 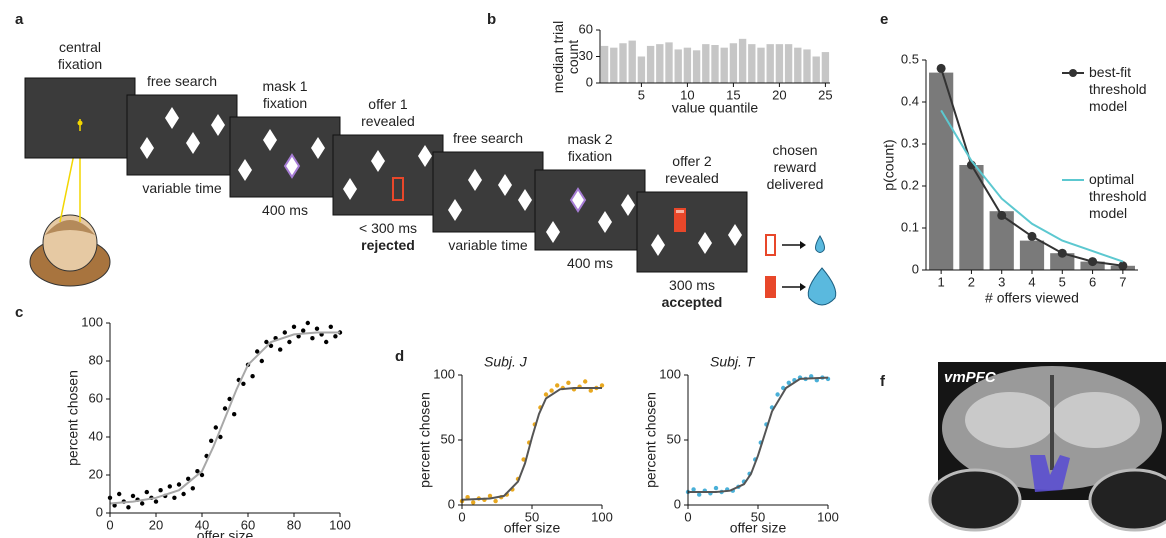 I want to click on orbit, so click(x=1127, y=500).